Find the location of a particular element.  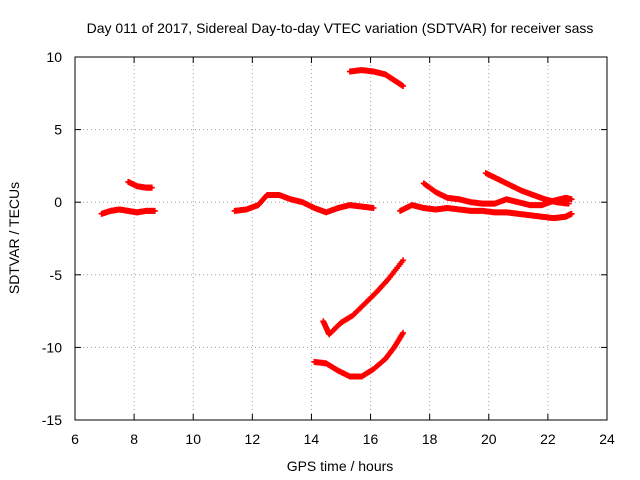

y-tick-label: 0 is located at coordinates (58, 202).